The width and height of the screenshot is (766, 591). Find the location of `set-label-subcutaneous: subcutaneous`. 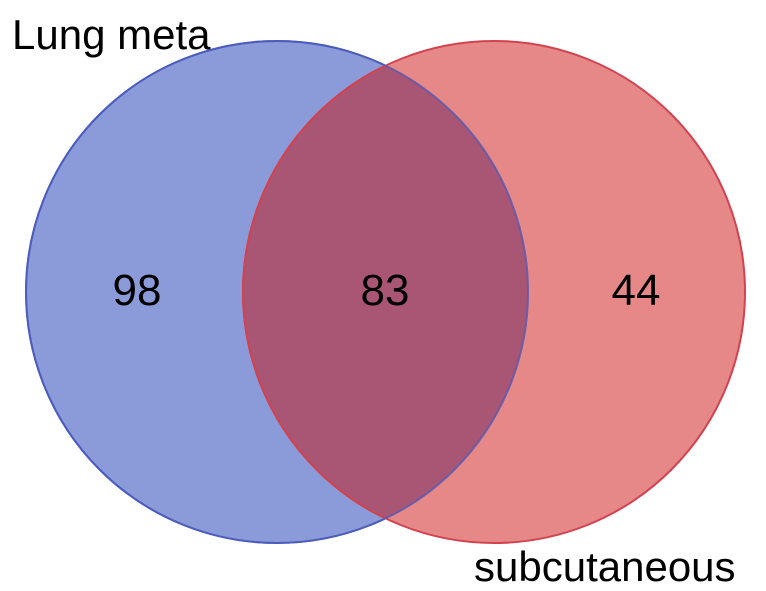

set-label-subcutaneous: subcutaneous is located at coordinates (605, 566).